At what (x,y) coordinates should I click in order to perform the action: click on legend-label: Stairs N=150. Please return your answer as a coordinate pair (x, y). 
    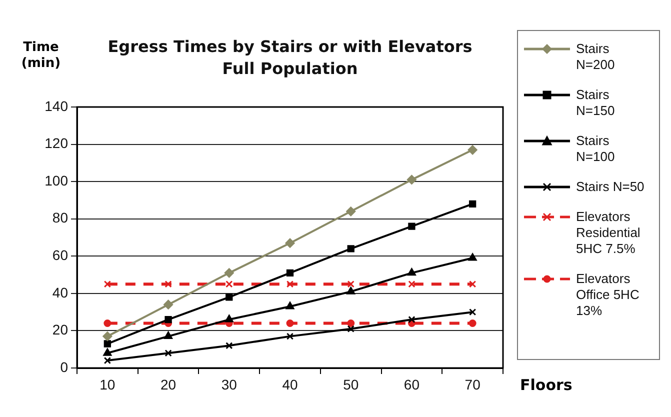
    Looking at the image, I should click on (596, 103).